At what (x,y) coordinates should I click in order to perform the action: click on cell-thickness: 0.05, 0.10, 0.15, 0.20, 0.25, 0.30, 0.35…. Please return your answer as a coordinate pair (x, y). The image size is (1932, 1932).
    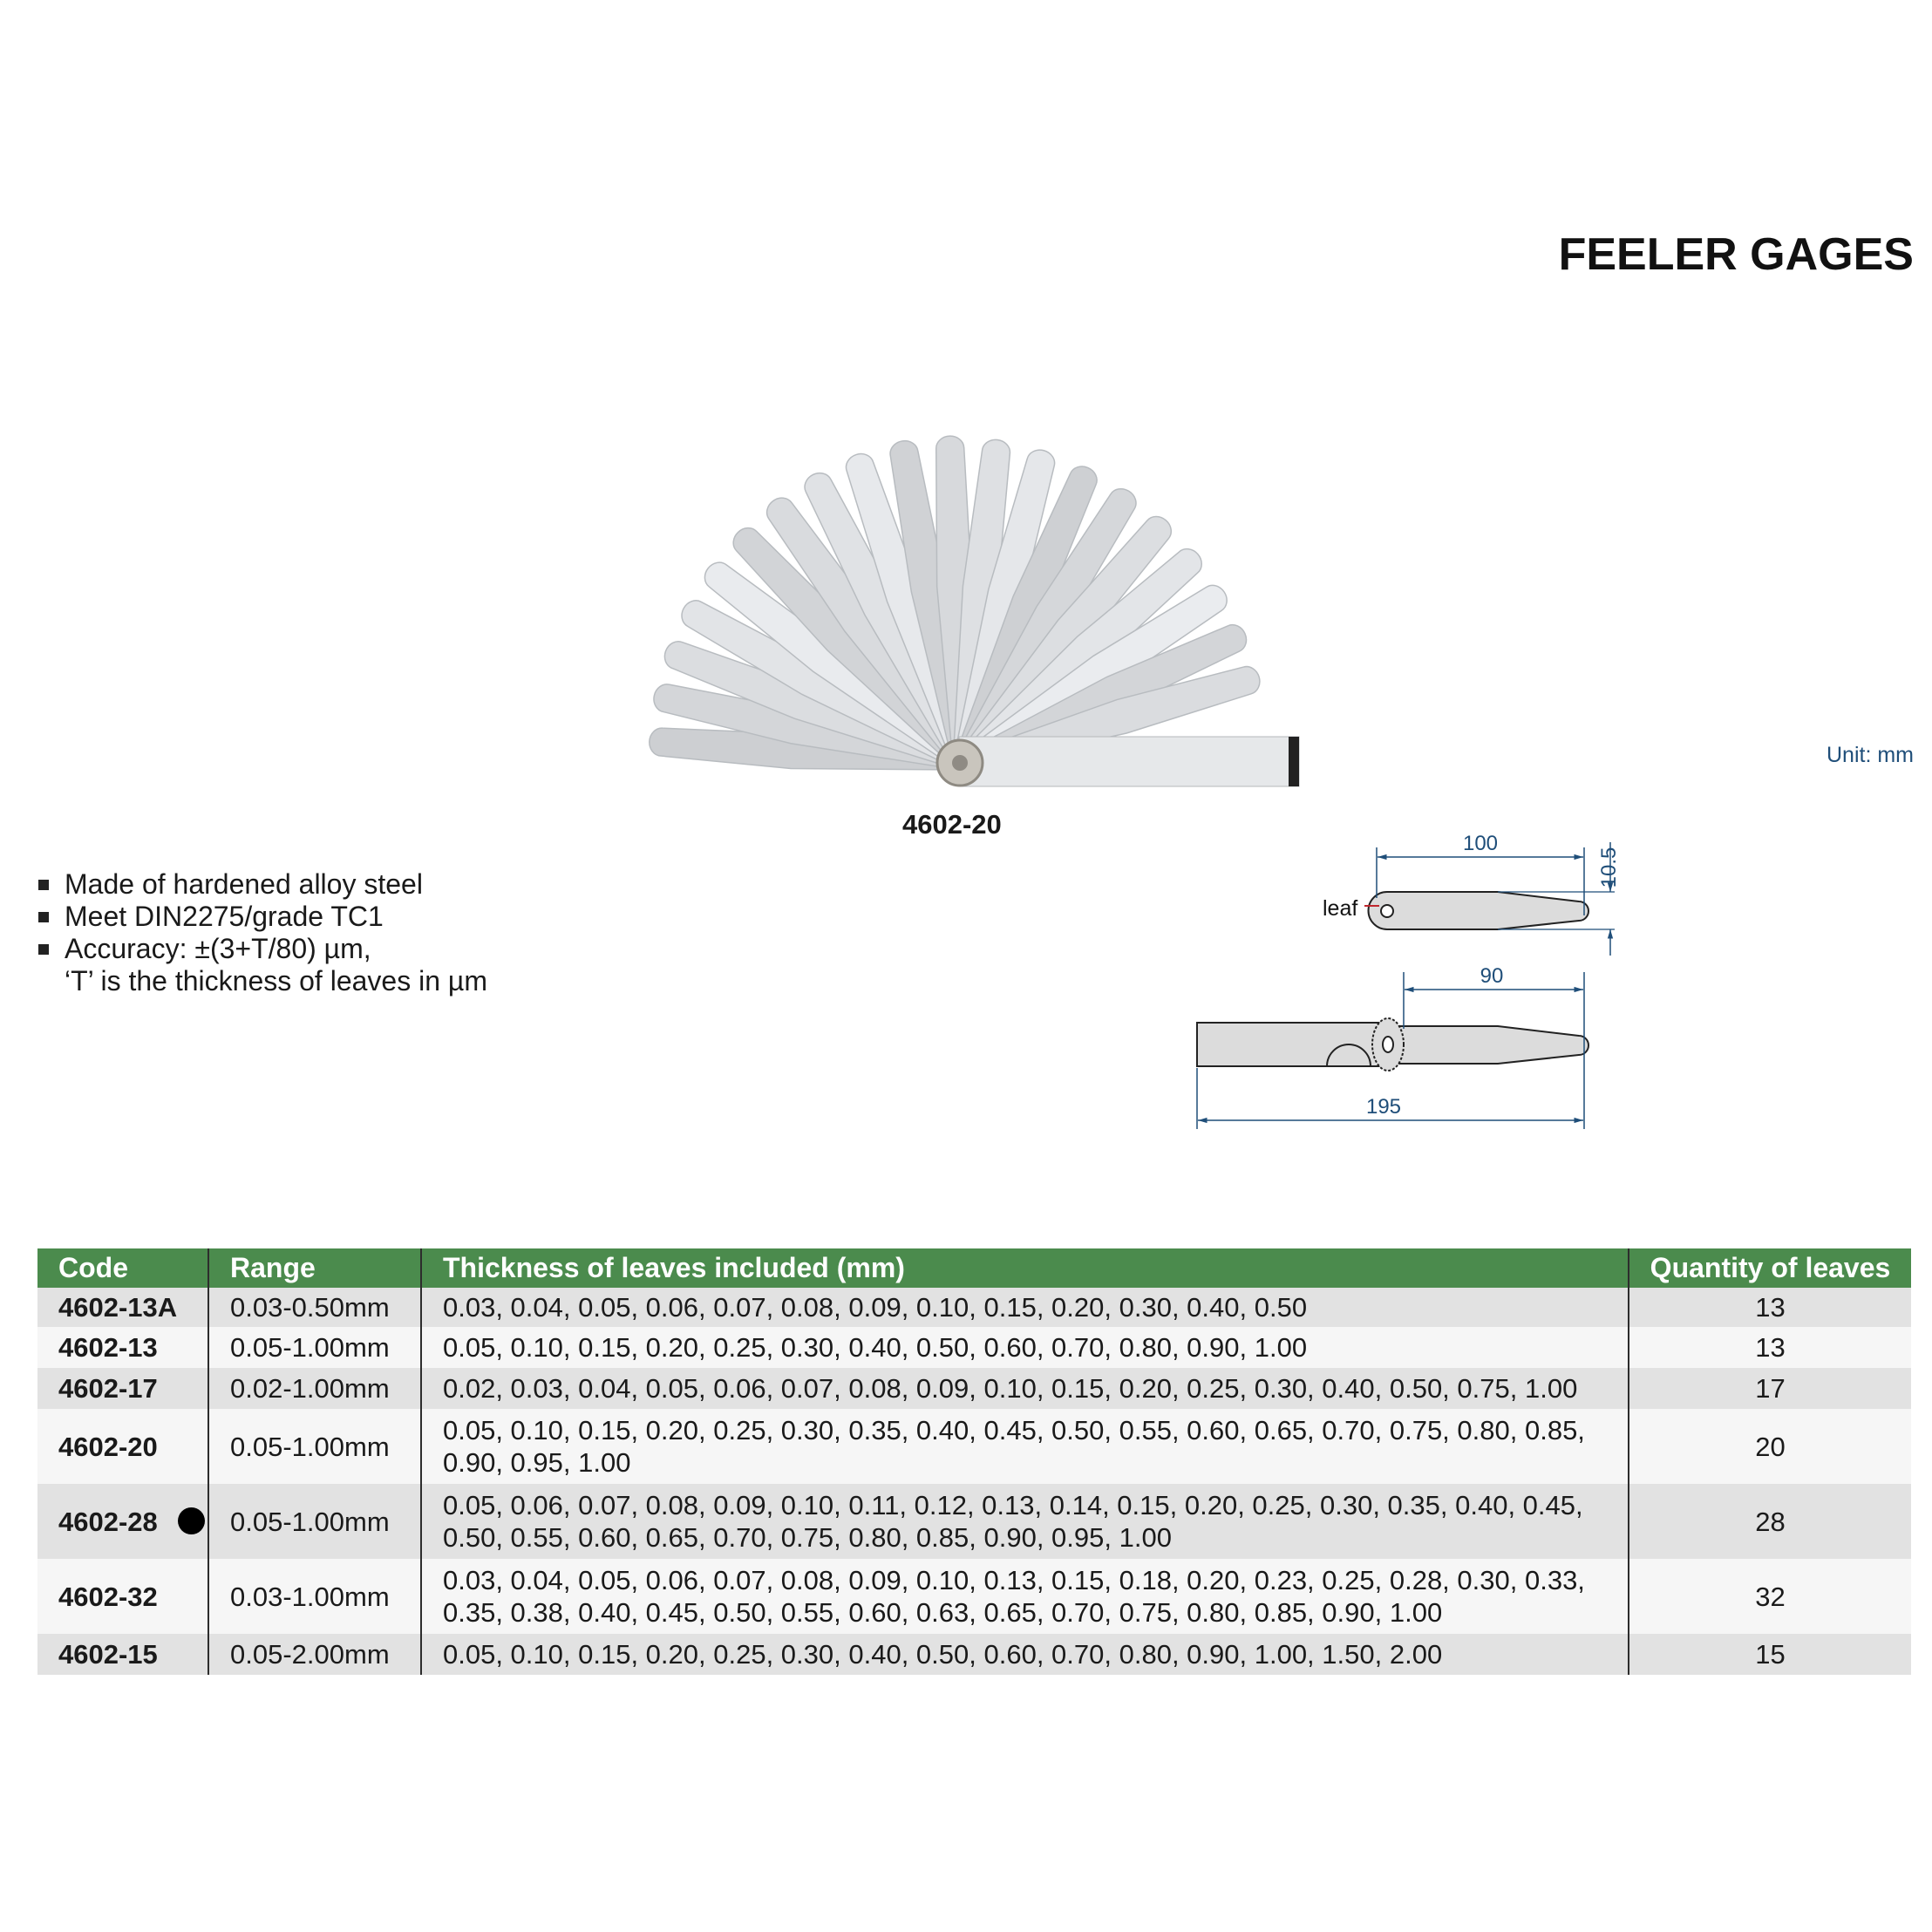
    Looking at the image, I should click on (1025, 1446).